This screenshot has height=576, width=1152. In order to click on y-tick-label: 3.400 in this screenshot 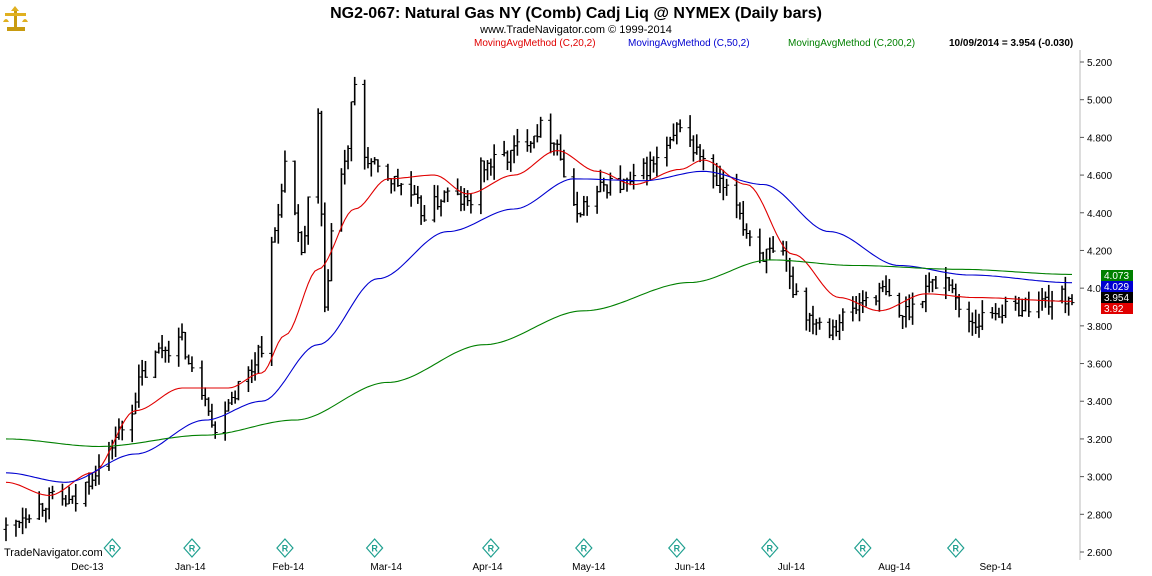, I will do `click(1099, 402)`.